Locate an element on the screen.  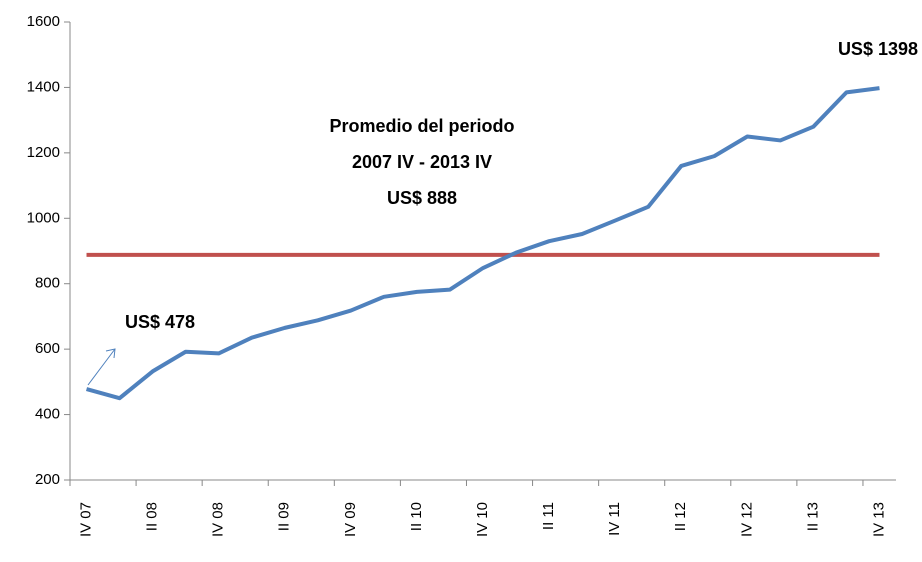
x-tick-label: IV 11 is located at coordinates (614, 519).